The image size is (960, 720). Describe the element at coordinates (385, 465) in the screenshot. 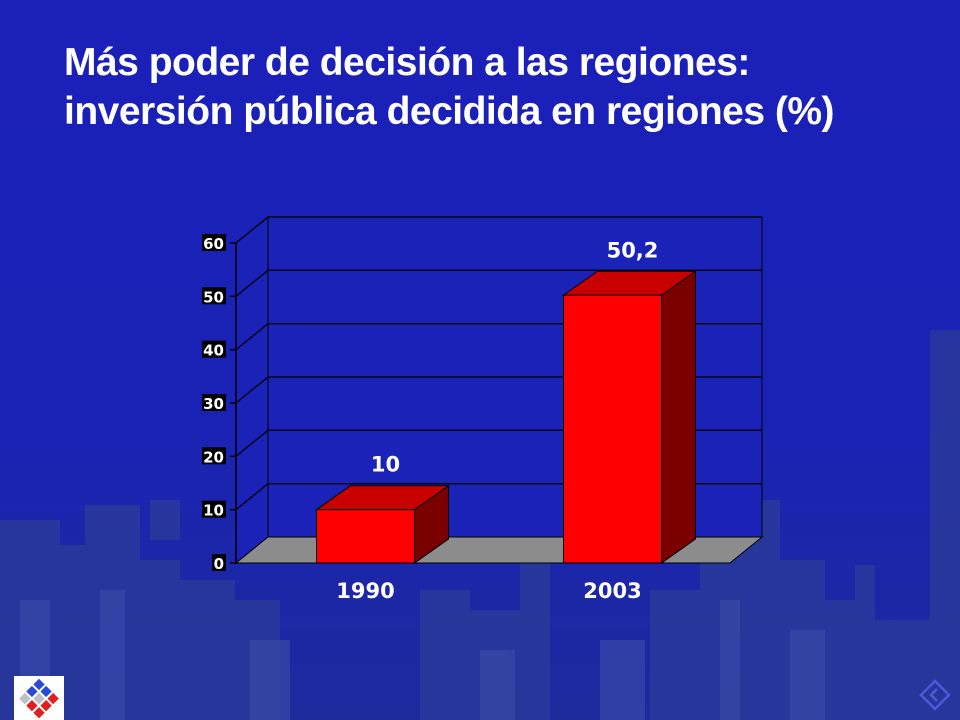

I see `data-label: 10` at that location.